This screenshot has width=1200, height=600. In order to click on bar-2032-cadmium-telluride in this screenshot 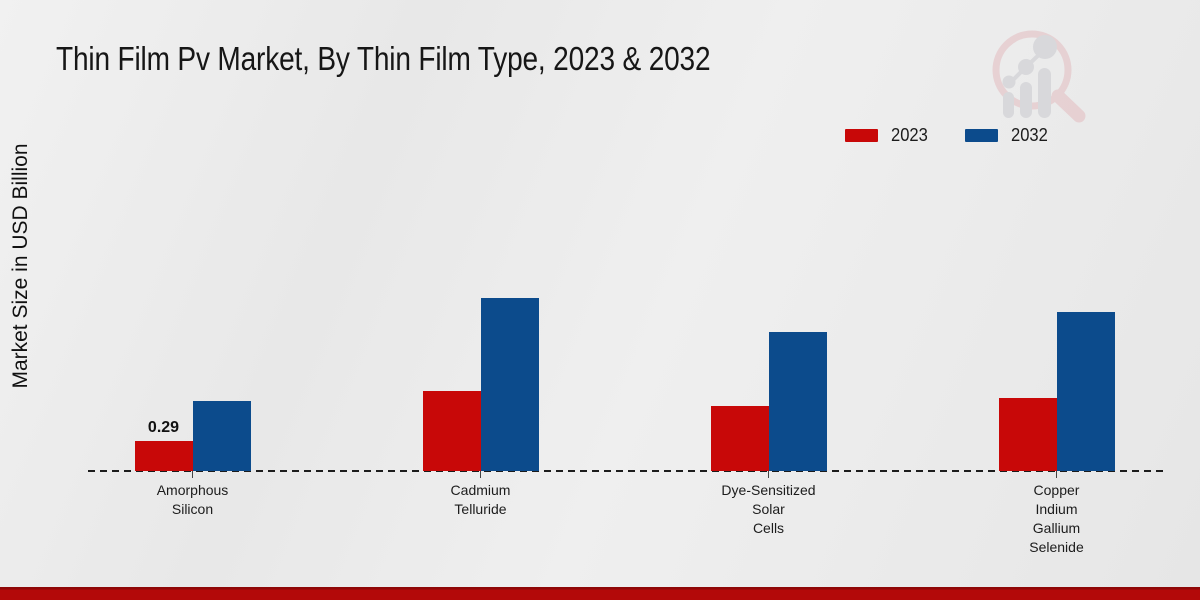, I will do `click(509, 384)`.